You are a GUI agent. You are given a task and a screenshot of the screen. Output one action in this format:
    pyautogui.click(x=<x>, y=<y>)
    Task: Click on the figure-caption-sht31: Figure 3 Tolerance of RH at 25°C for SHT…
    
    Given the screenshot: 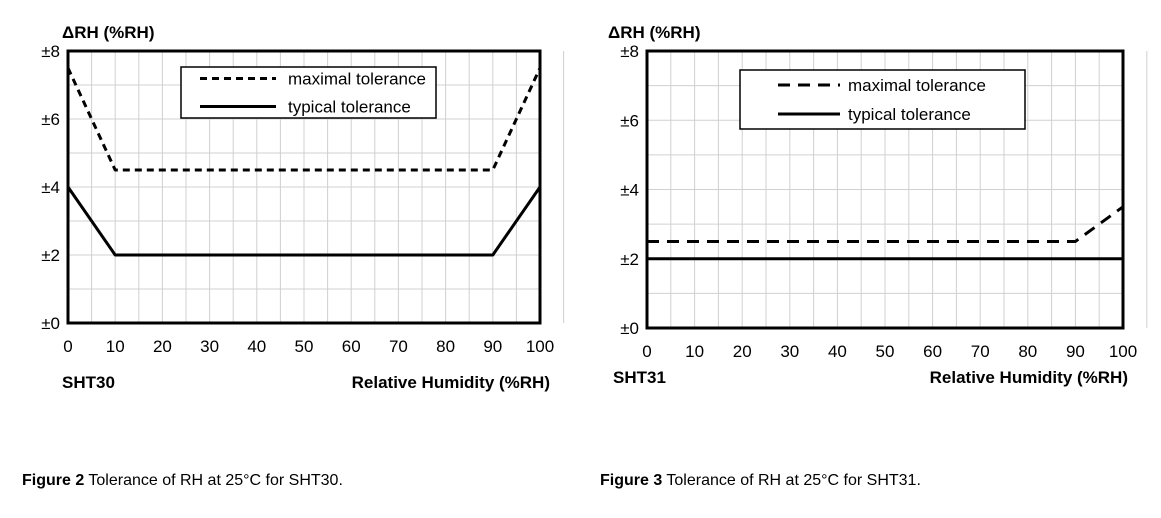 What is the action you would take?
    pyautogui.click(x=760, y=481)
    